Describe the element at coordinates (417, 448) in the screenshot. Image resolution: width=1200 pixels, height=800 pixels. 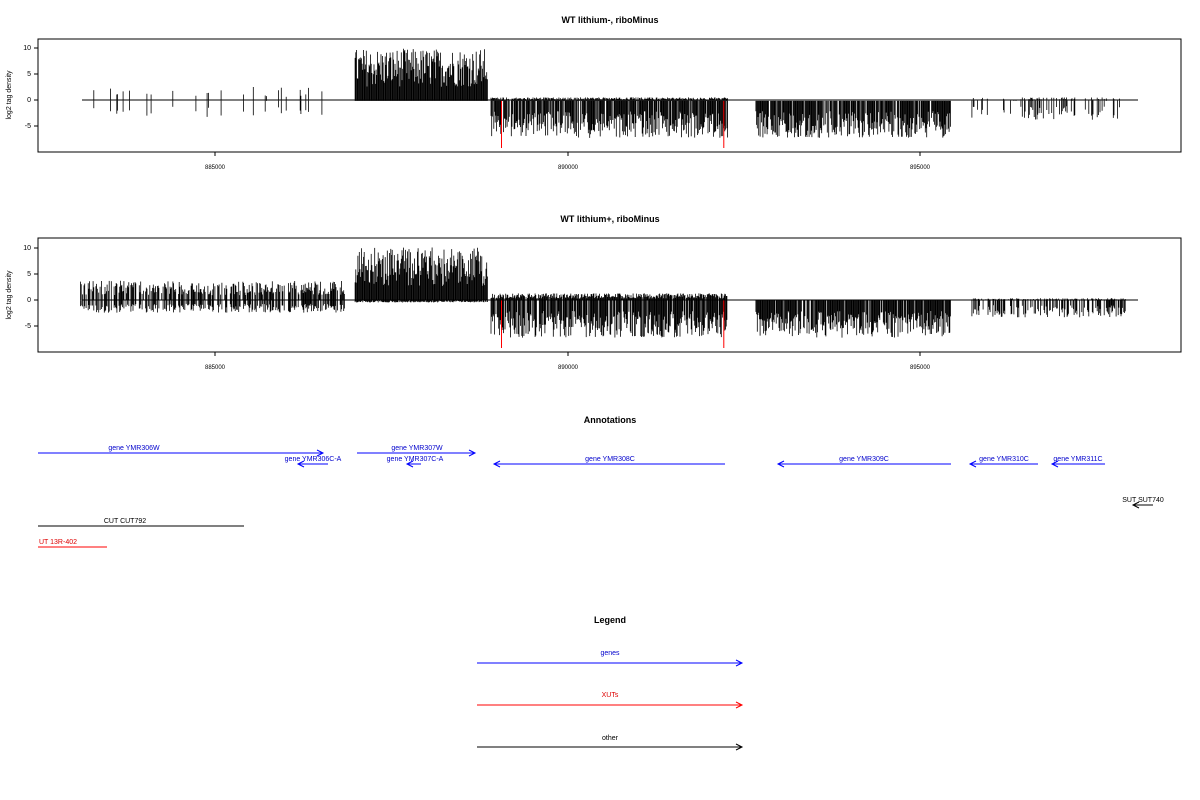
I see `gene-label: gene YMR307W` at that location.